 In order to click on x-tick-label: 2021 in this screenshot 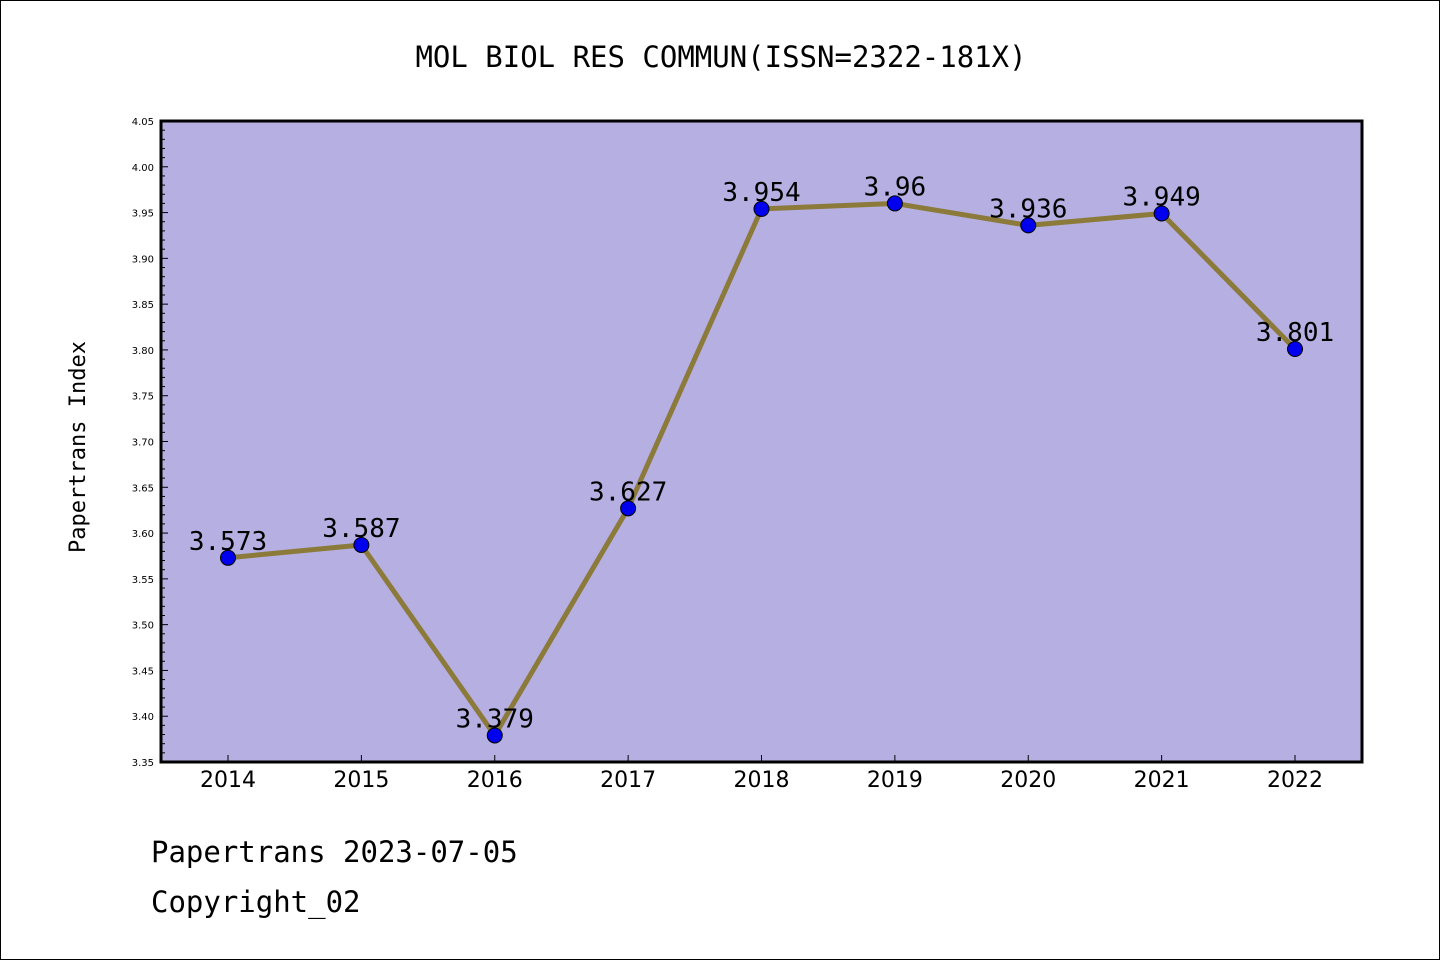, I will do `click(1162, 780)`.